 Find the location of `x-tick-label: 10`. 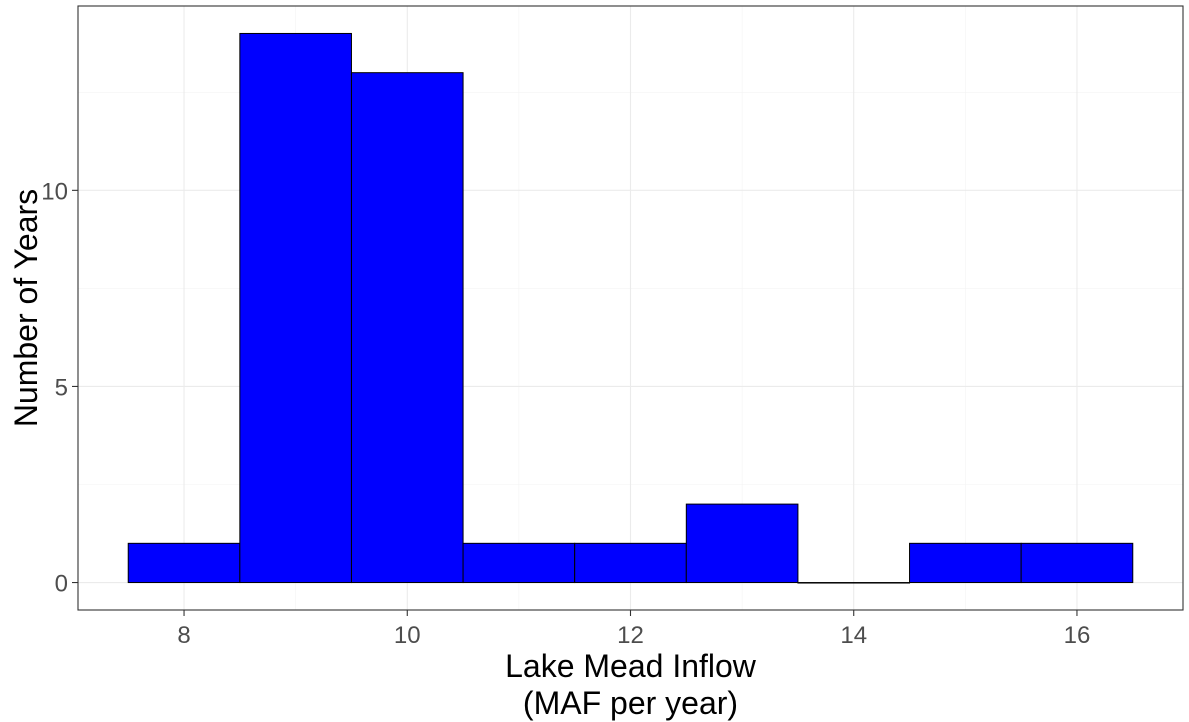

x-tick-label: 10 is located at coordinates (407, 635).